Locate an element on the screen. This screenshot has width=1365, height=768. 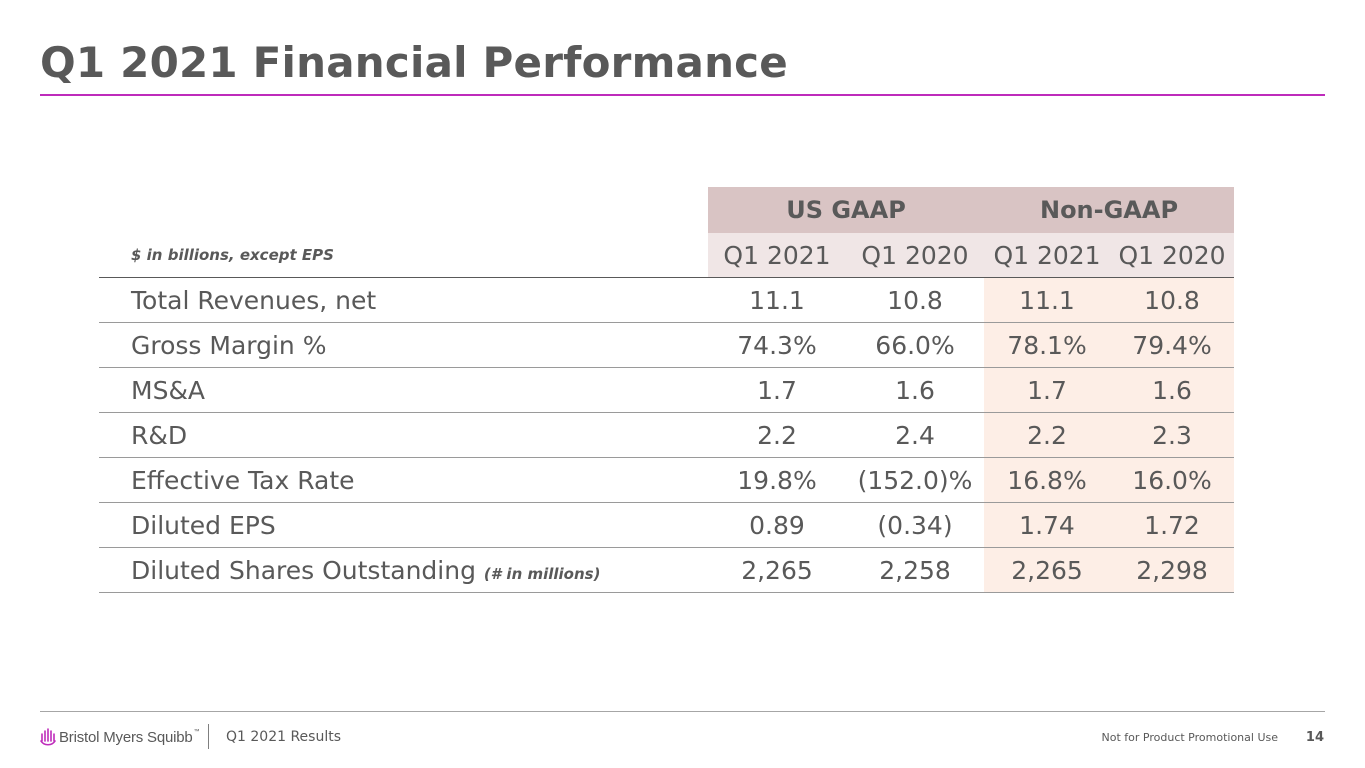
non-gaap-value: 2,265 is located at coordinates (1047, 570).